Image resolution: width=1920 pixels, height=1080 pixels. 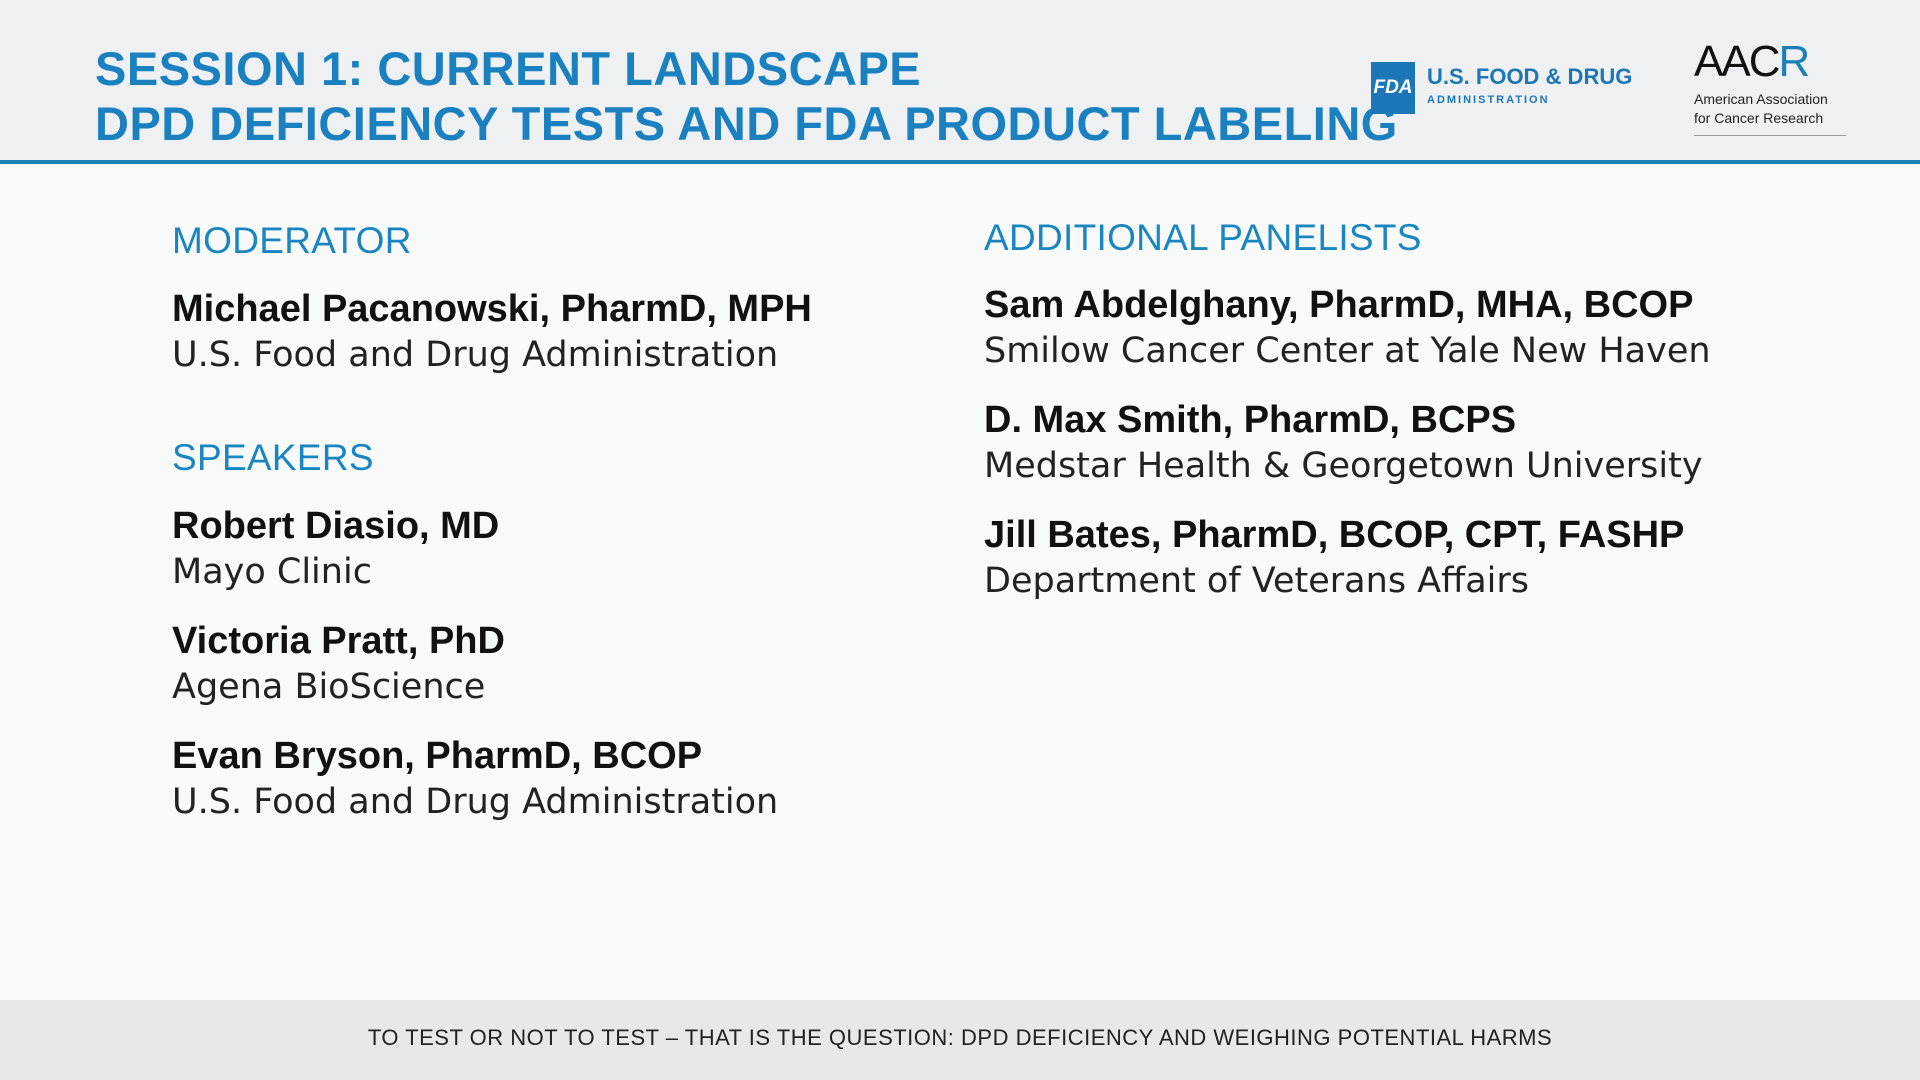 What do you see at coordinates (336, 526) in the screenshot?
I see `speaker-name: Robert Diasio, MD` at bounding box center [336, 526].